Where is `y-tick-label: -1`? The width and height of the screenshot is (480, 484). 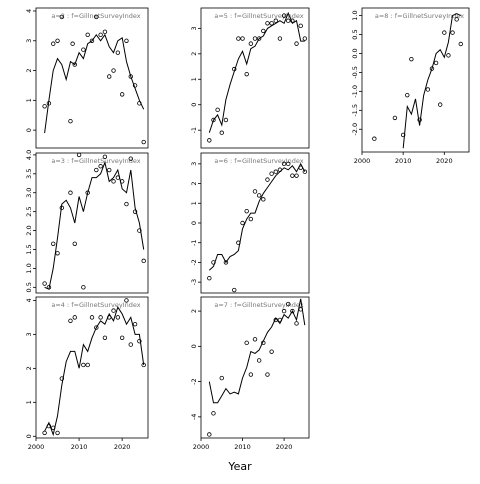 y-tick-label: -1 is located at coordinates (194, 130).